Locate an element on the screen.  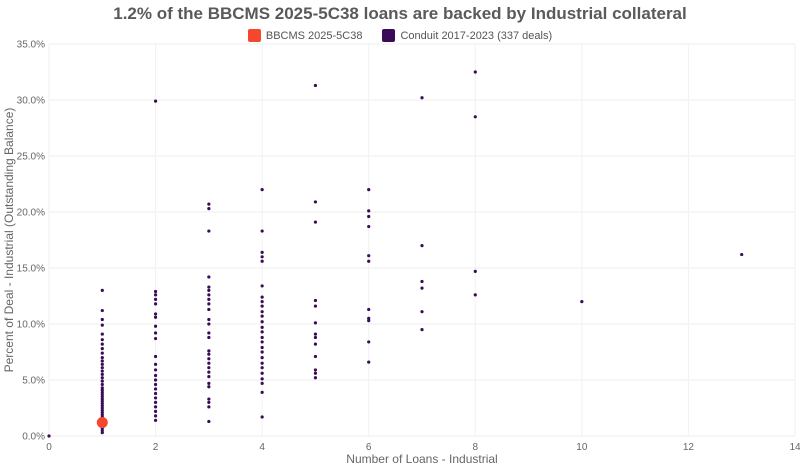
x-tick-label: 6 is located at coordinates (369, 447).